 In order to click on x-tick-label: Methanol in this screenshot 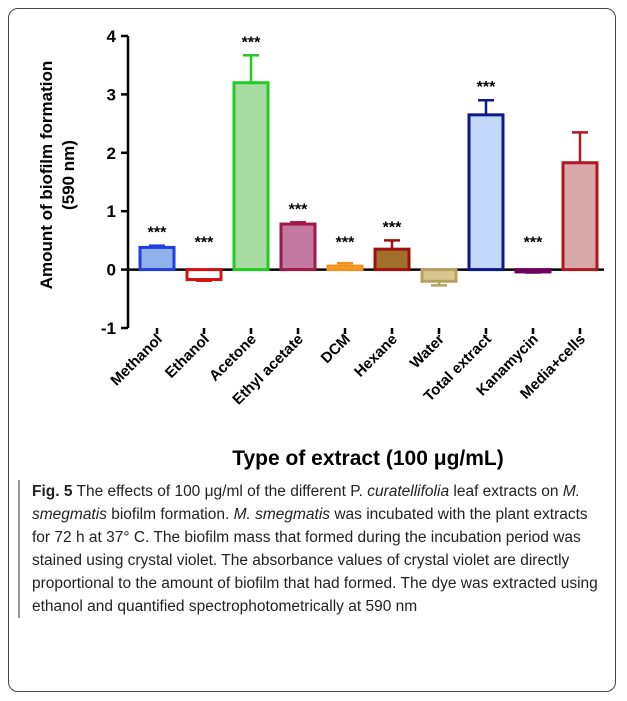, I will do `click(136, 360)`.